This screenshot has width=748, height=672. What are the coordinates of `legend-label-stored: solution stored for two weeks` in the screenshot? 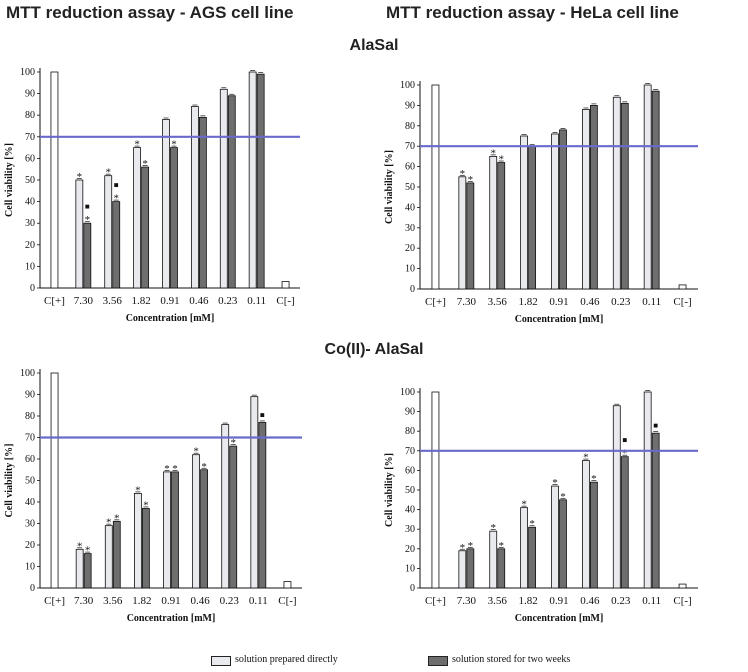 It's located at (511, 659).